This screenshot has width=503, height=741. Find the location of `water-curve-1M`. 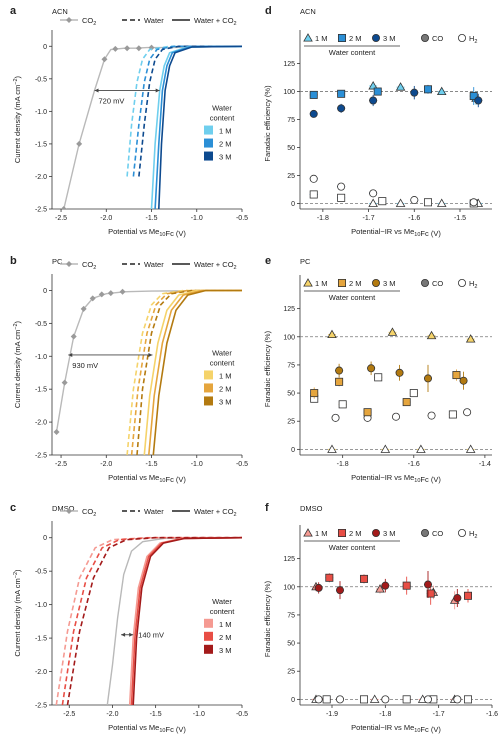

water-curve-1M is located at coordinates (184, 372).